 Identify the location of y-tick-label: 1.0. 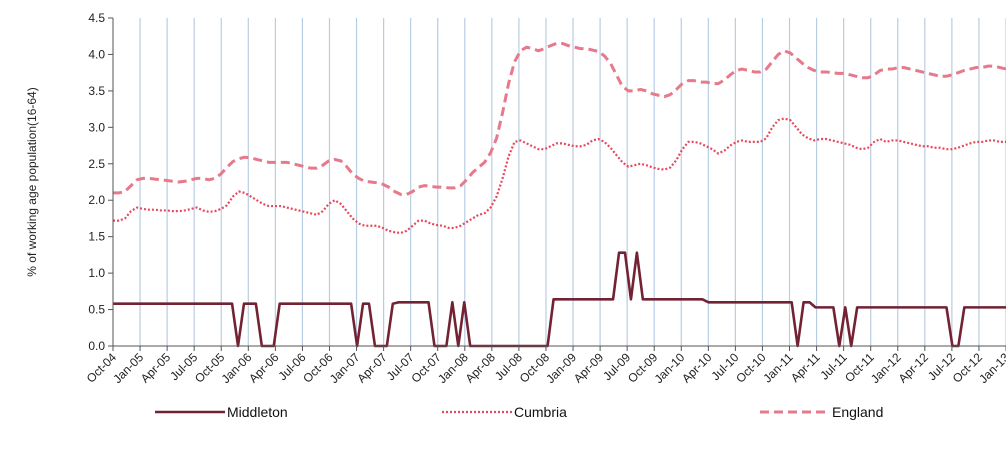
(96, 273).